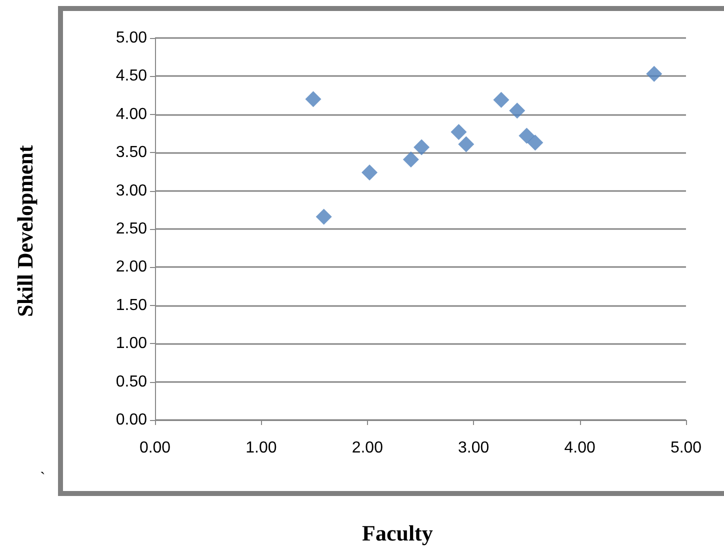 This screenshot has width=724, height=552. What do you see at coordinates (397, 533) in the screenshot?
I see `x-axis-title: Faculty` at bounding box center [397, 533].